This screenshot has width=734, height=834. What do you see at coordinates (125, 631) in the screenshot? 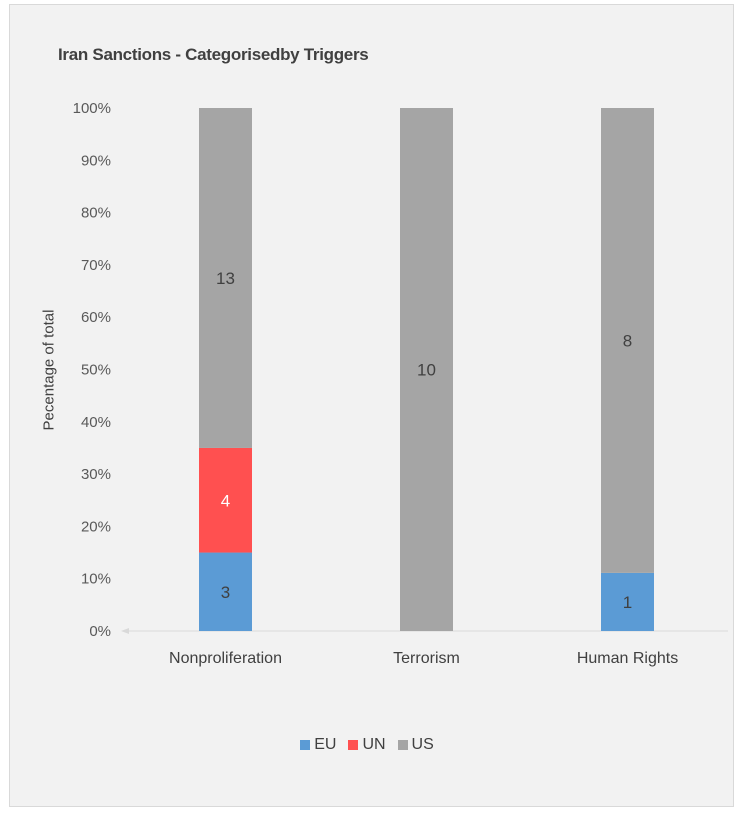
I see `x-axis-arrow` at bounding box center [125, 631].